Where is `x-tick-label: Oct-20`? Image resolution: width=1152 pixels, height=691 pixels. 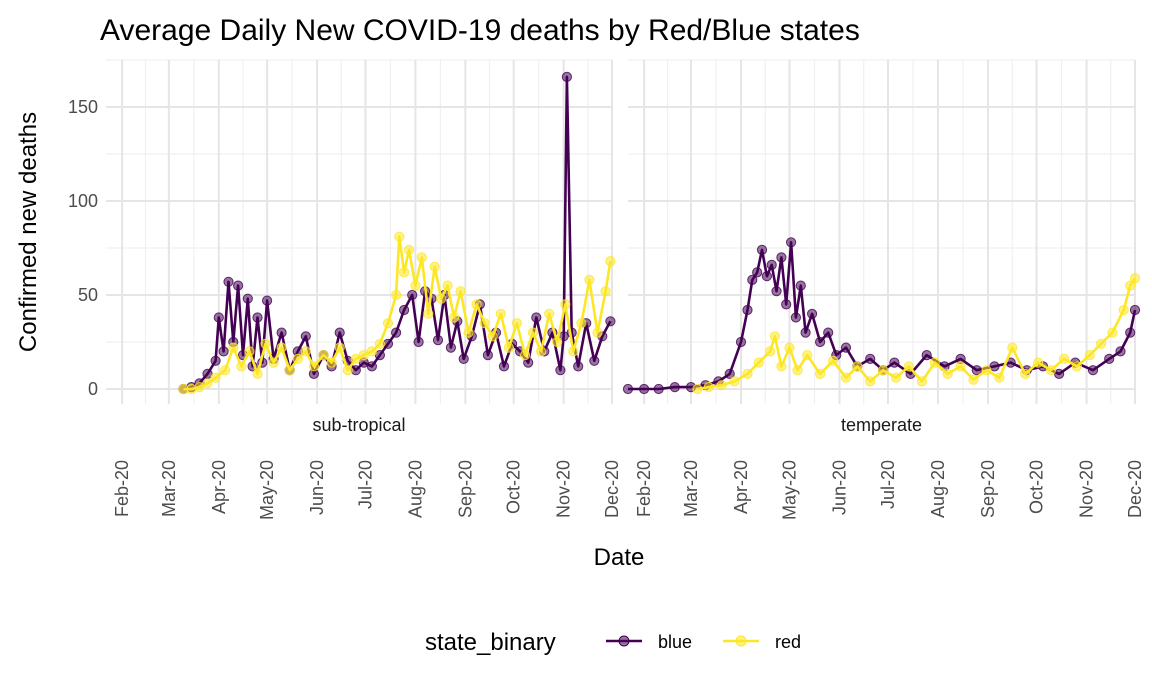
x-tick-label: Oct-20 is located at coordinates (1037, 487).